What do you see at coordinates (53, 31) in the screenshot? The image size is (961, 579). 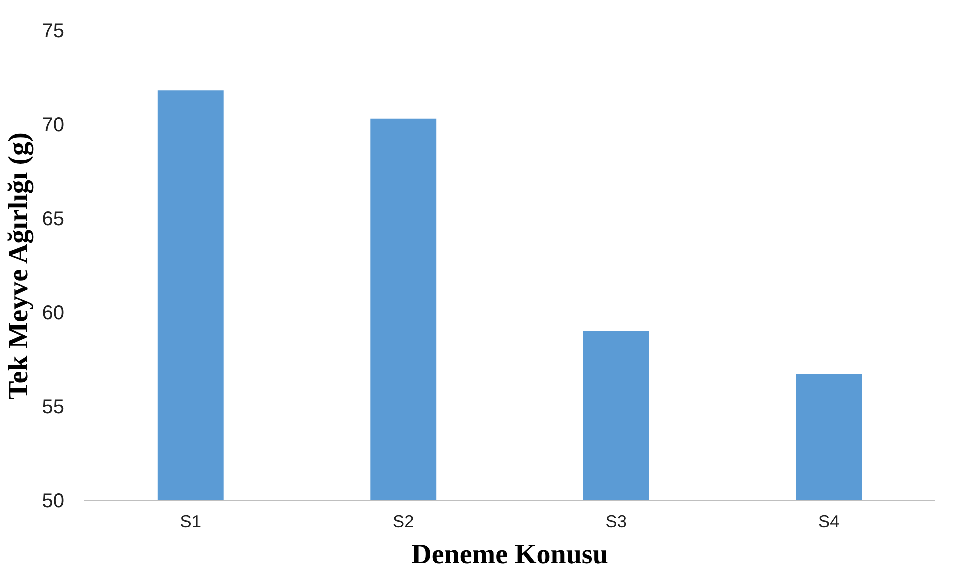 I see `y-tick-label: 75` at bounding box center [53, 31].